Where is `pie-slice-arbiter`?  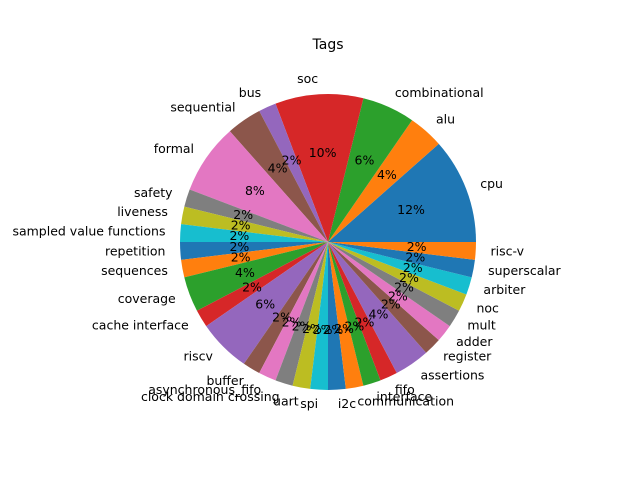
pie-slice-arbiter is located at coordinates (400, 268).